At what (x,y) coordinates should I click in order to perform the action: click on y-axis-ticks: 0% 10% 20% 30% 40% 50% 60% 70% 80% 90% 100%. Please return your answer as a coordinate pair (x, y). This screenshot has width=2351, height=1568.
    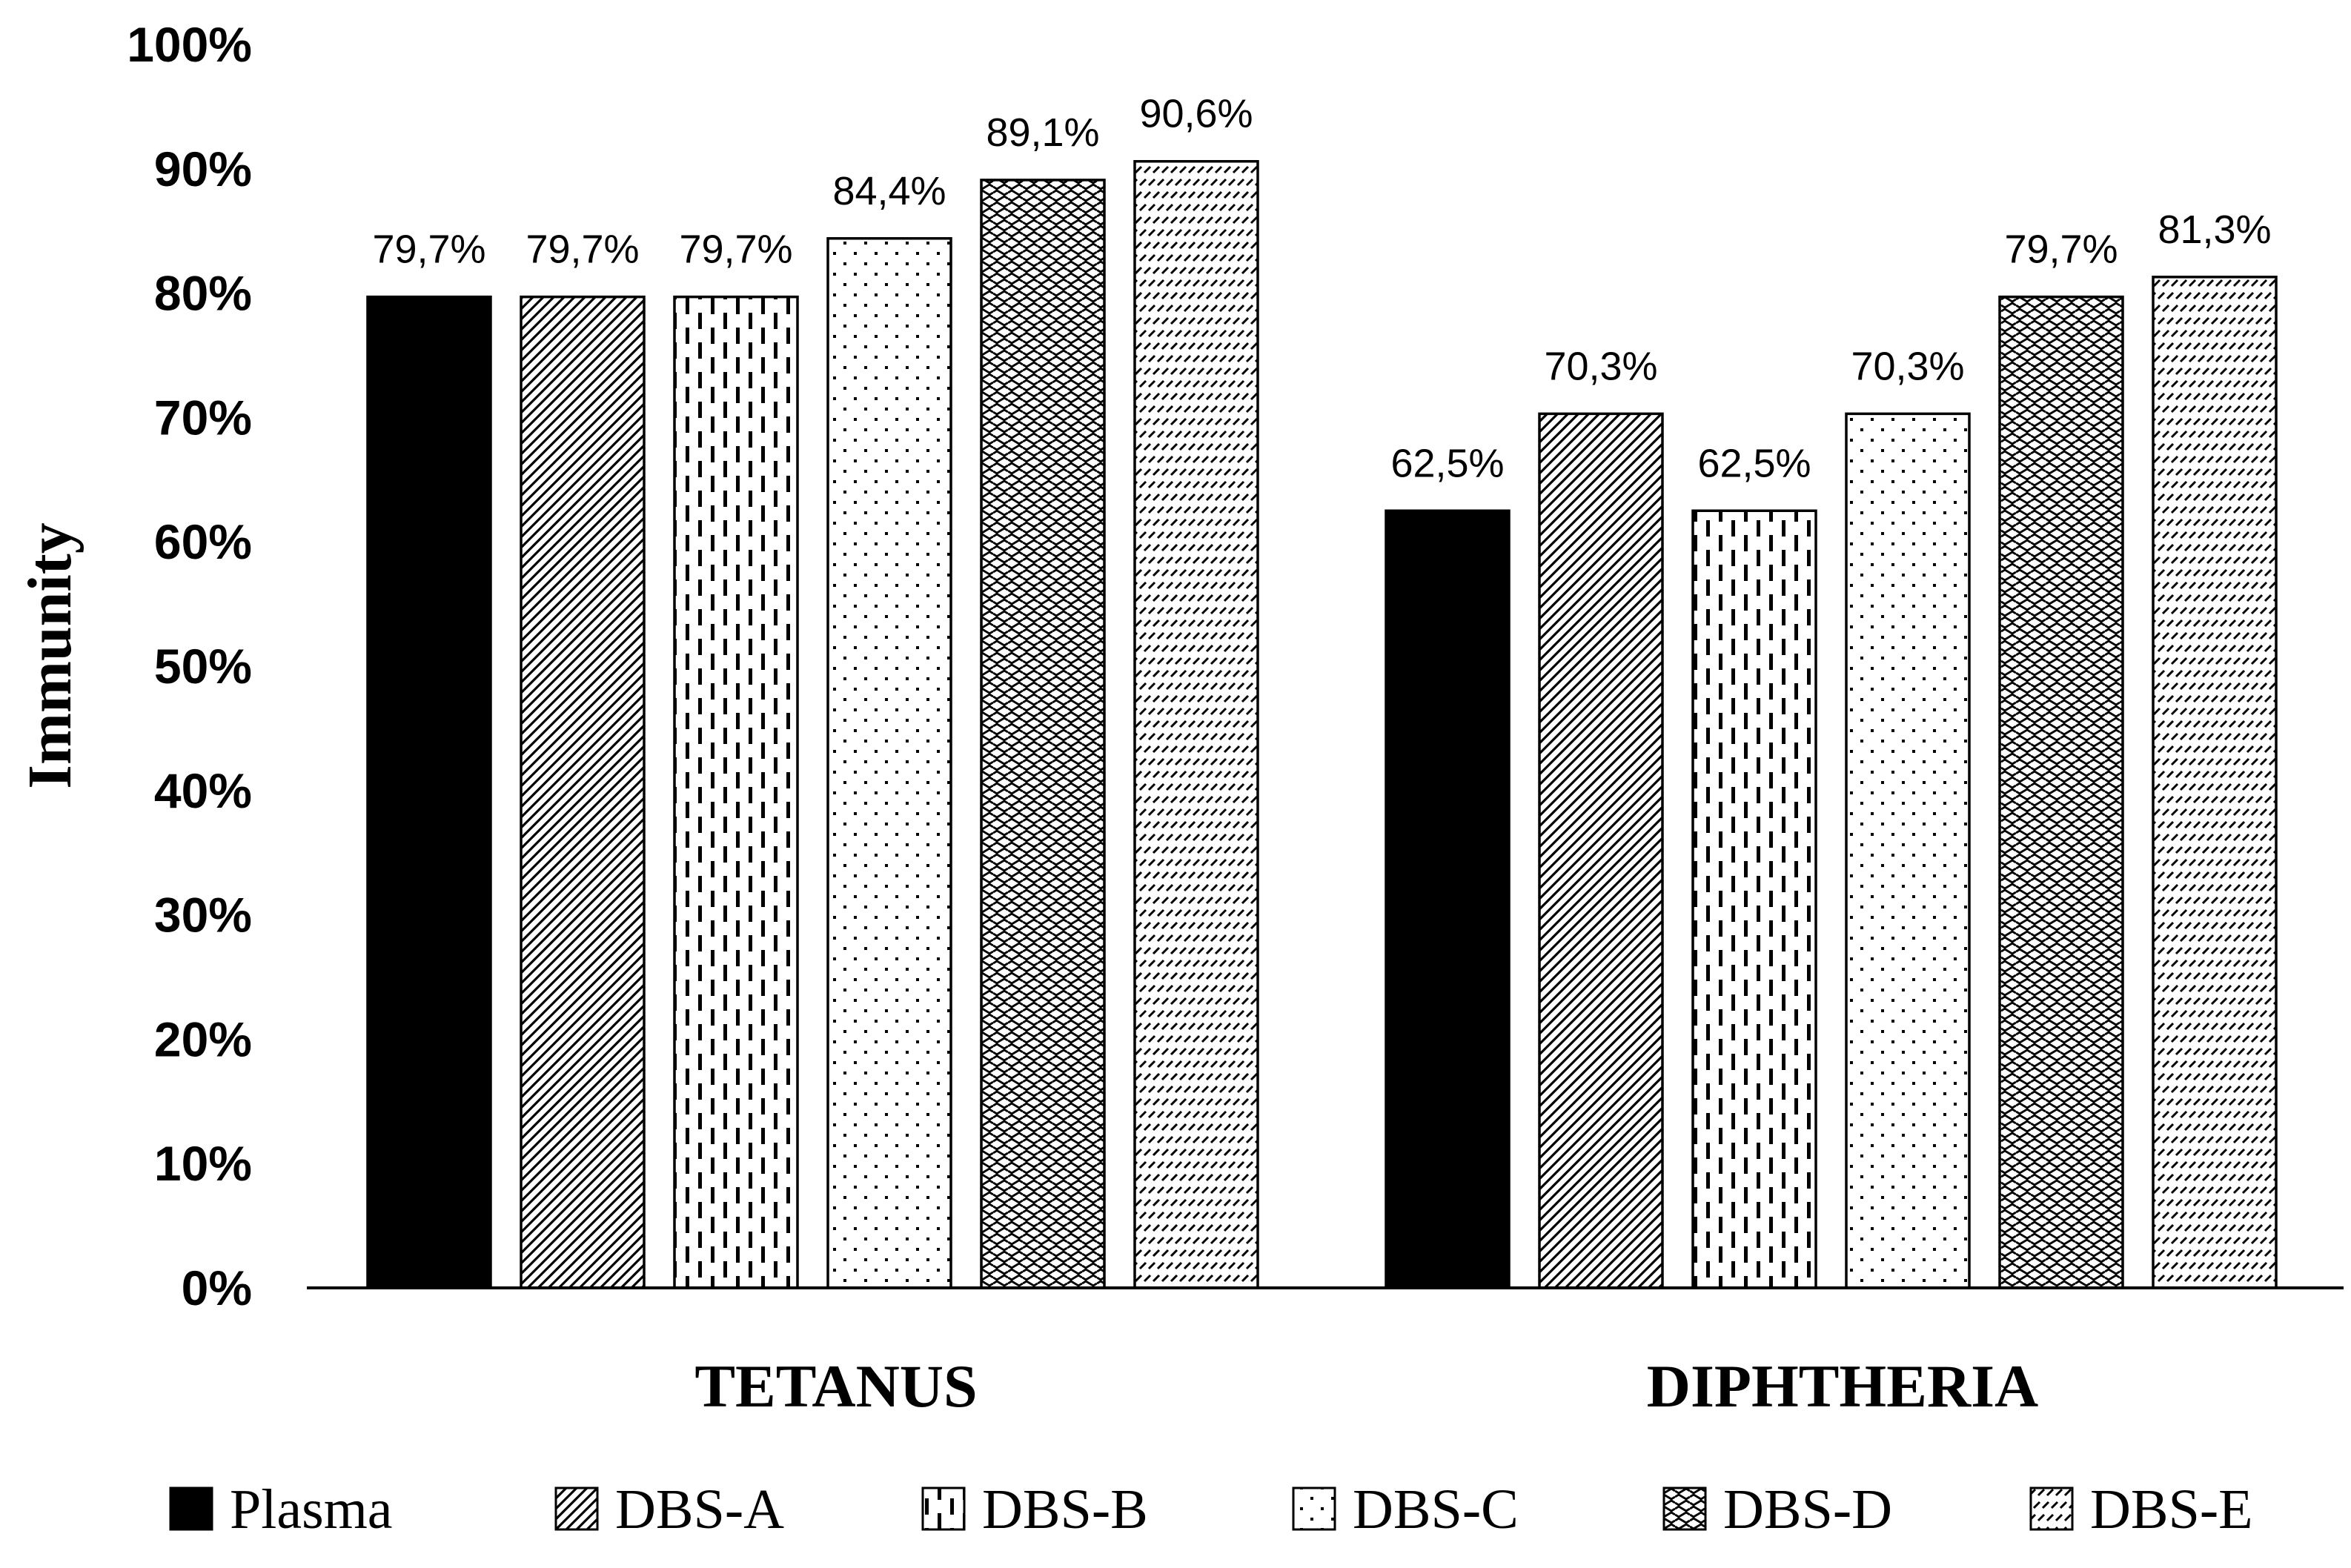
    Looking at the image, I should click on (189, 666).